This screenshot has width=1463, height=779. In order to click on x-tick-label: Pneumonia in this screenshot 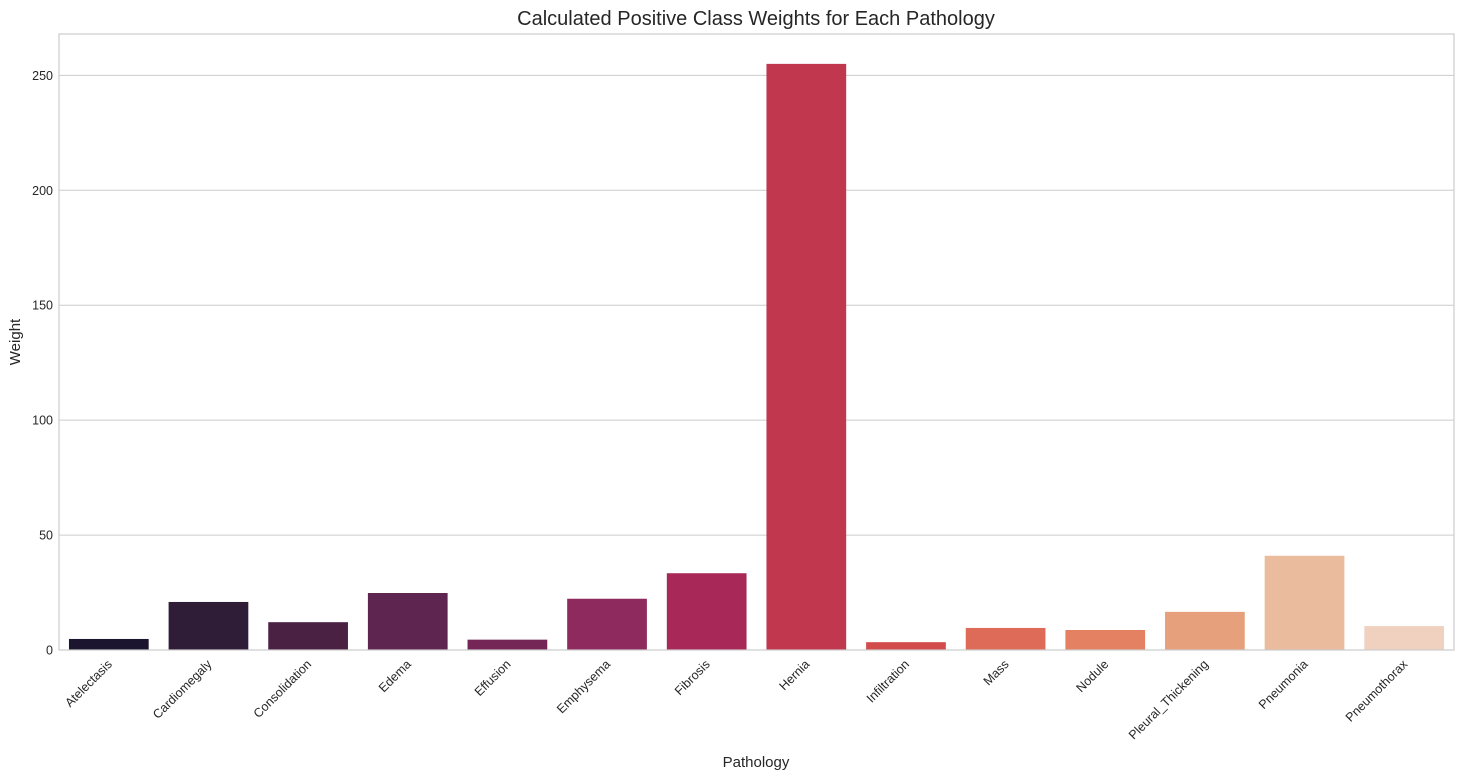, I will do `click(1283, 684)`.